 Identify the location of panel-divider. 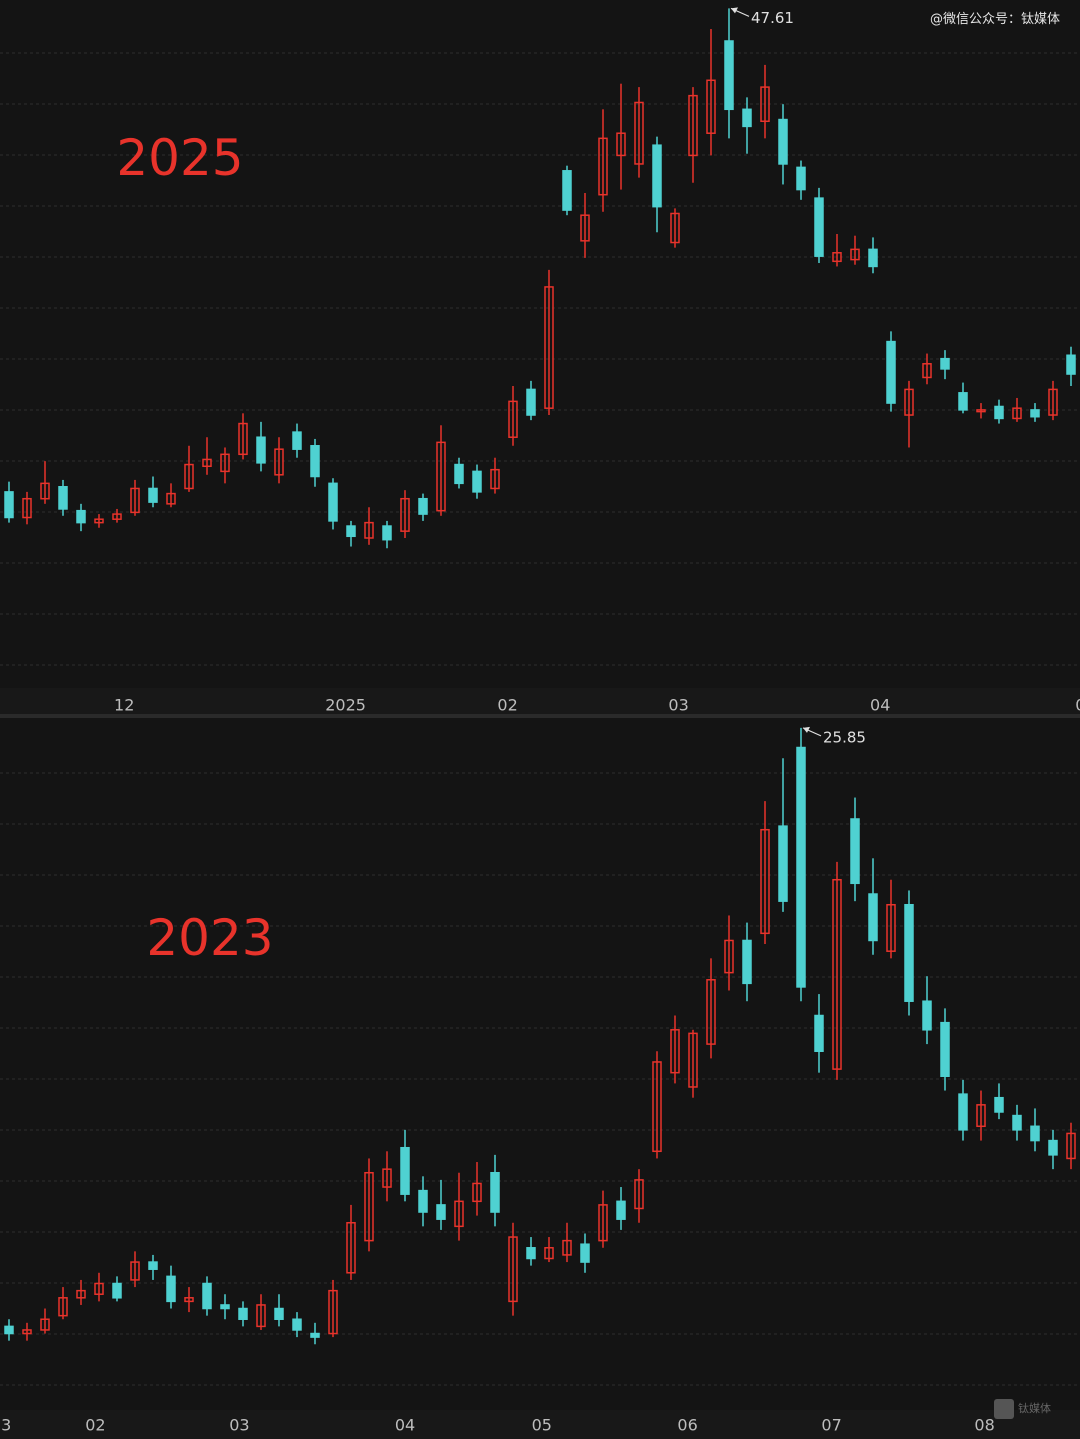
(540, 716).